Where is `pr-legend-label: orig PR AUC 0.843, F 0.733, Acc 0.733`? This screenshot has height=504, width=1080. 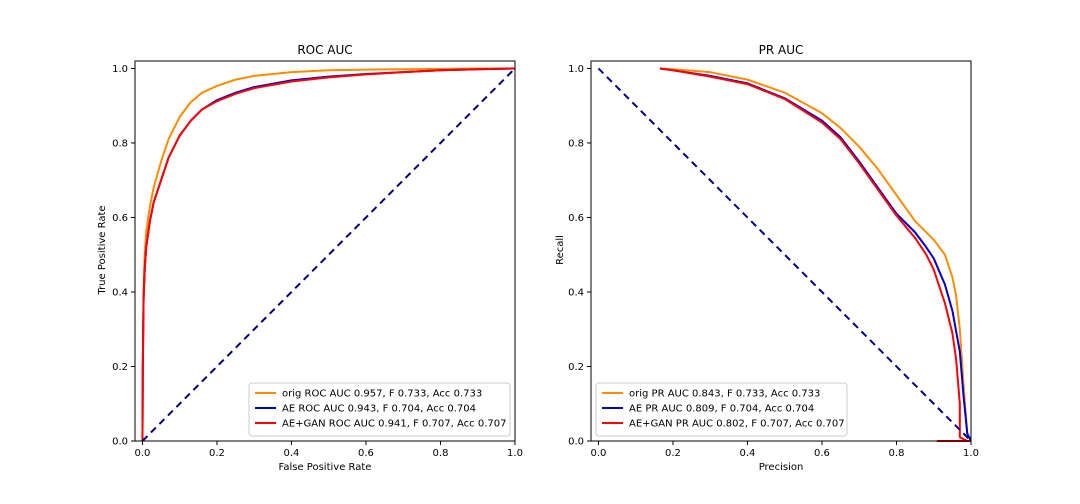
pr-legend-label: orig PR AUC 0.843, F 0.733, Acc 0.733 is located at coordinates (724, 394).